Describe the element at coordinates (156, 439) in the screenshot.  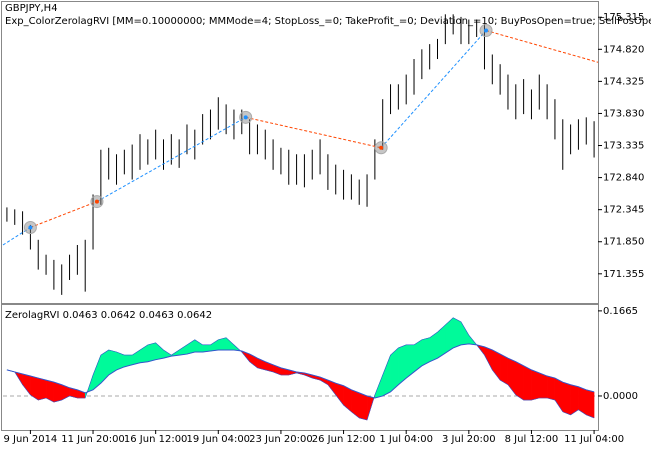
I see `x-tick-label: 16 Jun 12:00` at that location.